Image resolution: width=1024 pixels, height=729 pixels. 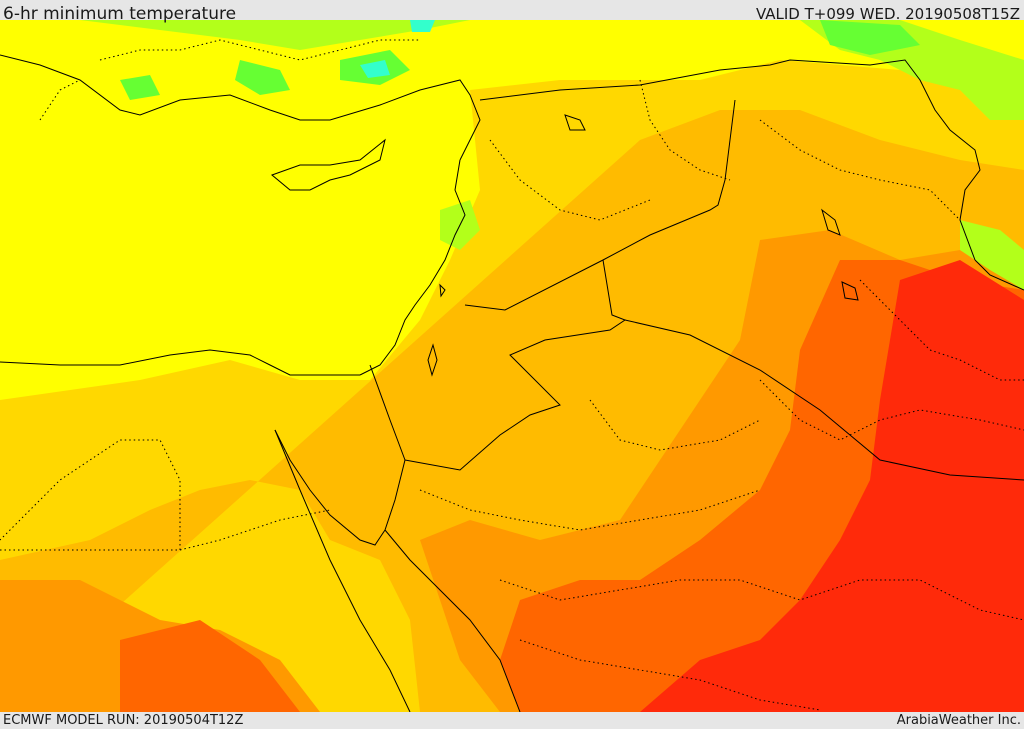 I want to click on map-title: 6-hr minimum temperature, so click(x=120, y=14).